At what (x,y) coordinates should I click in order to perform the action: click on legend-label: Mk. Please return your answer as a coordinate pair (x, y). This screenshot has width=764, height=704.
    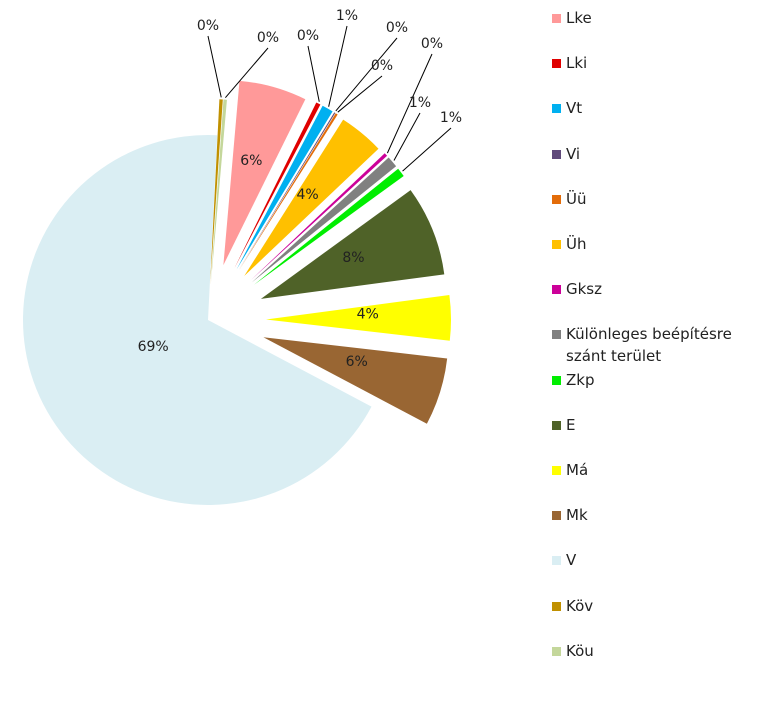
    Looking at the image, I should click on (577, 515).